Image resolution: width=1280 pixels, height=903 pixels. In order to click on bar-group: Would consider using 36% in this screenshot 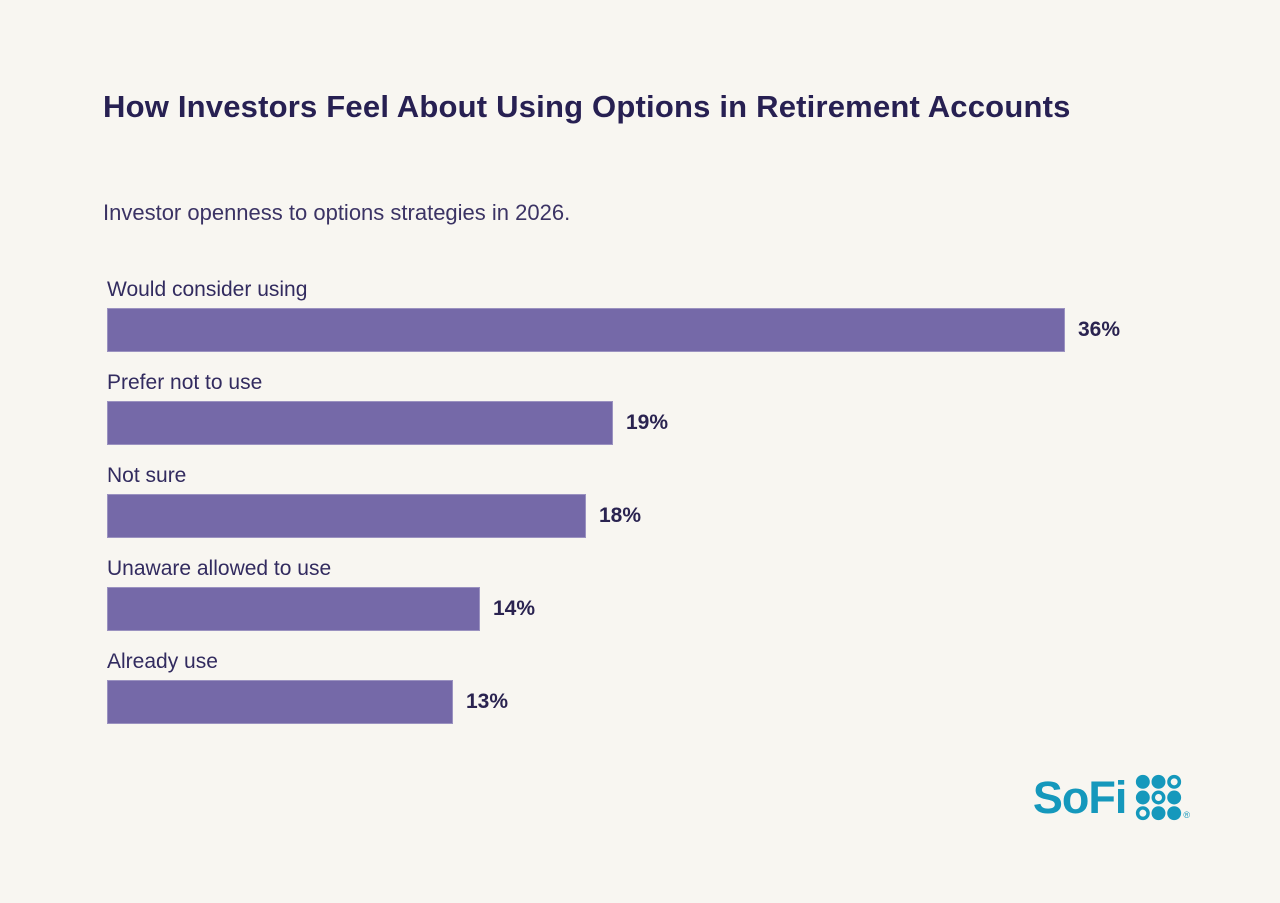, I will do `click(647, 314)`.